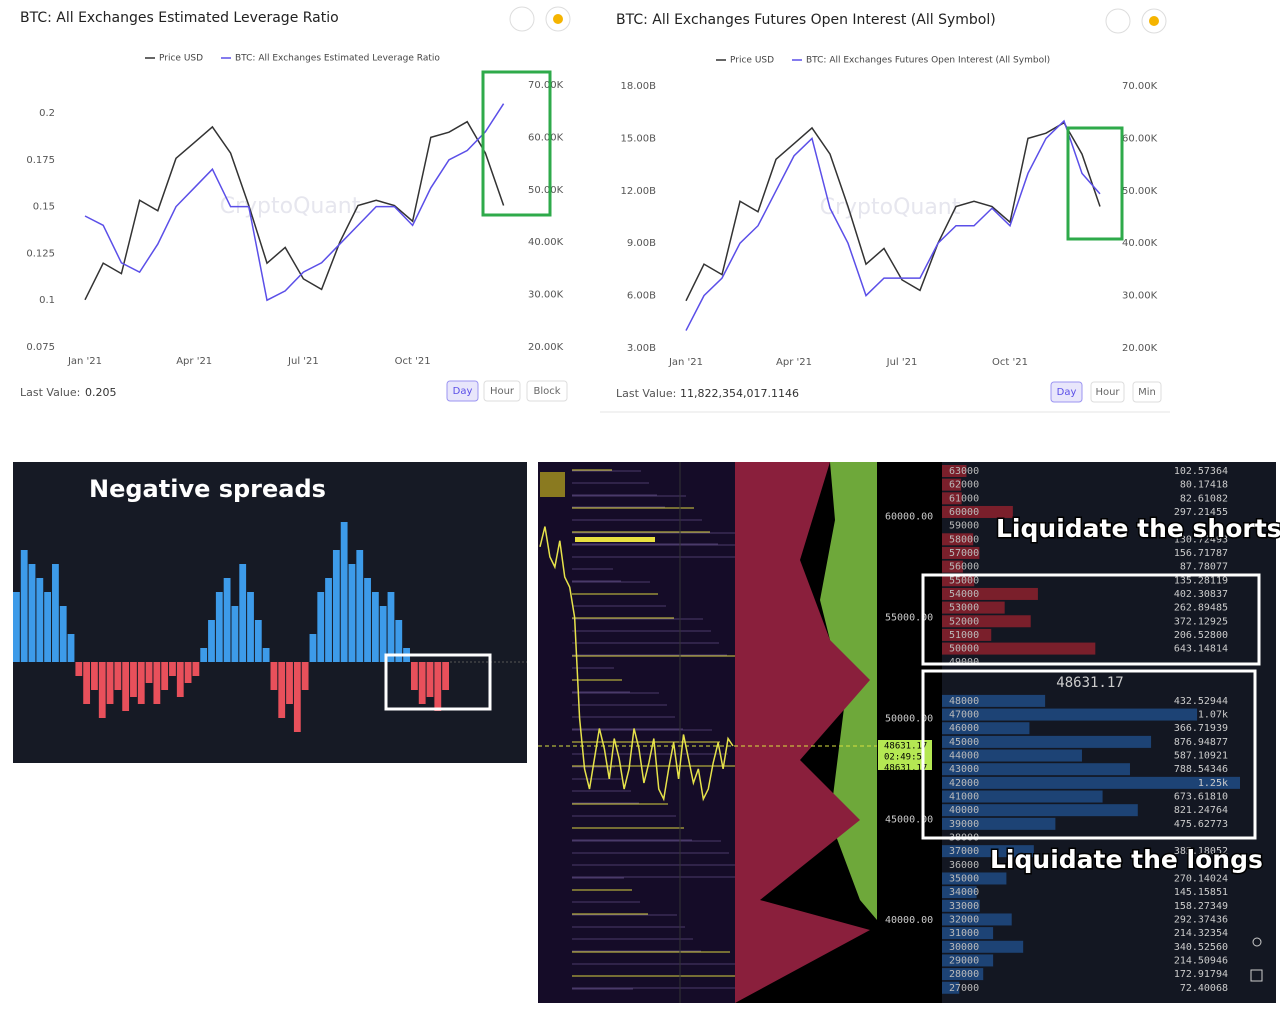 The height and width of the screenshot is (1014, 1280). What do you see at coordinates (1201, 553) in the screenshot?
I see `ladder-size: 156.71787` at bounding box center [1201, 553].